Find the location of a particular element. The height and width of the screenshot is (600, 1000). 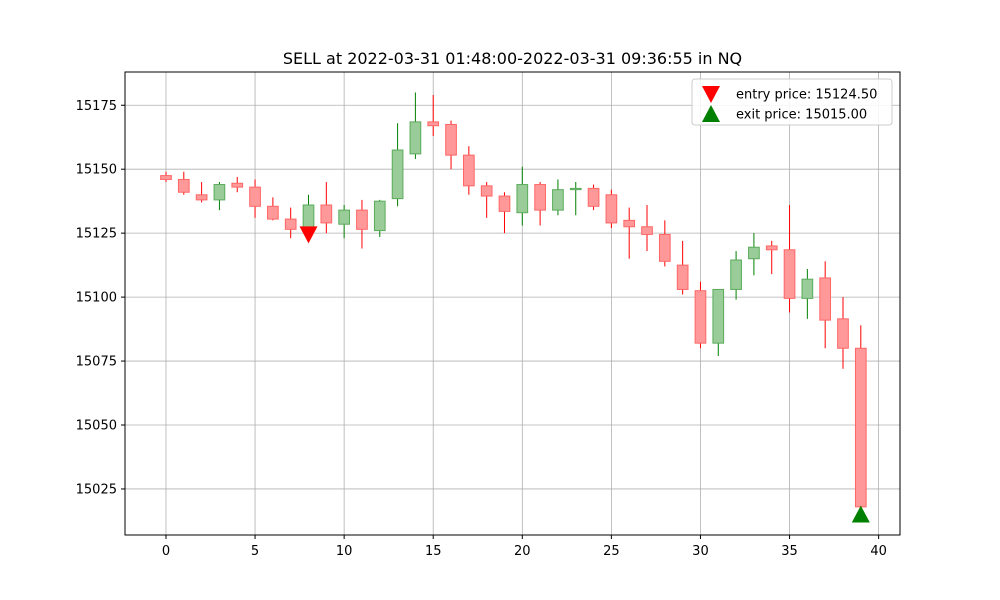

legend-box is located at coordinates (792, 102).